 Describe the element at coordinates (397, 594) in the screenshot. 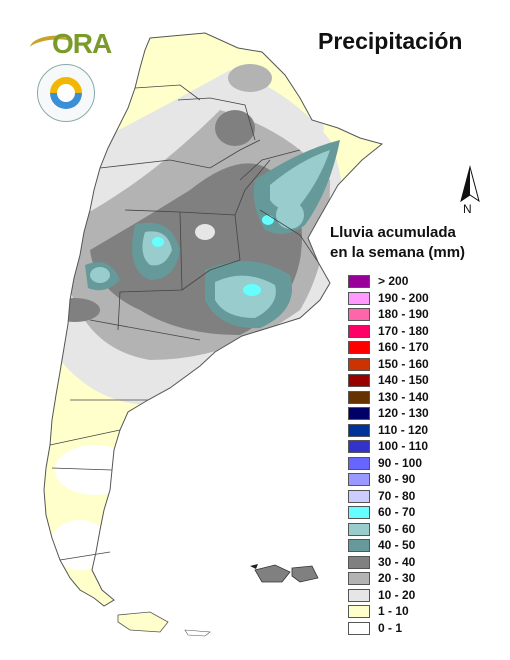

I see `legend-label: 10 - 20` at that location.